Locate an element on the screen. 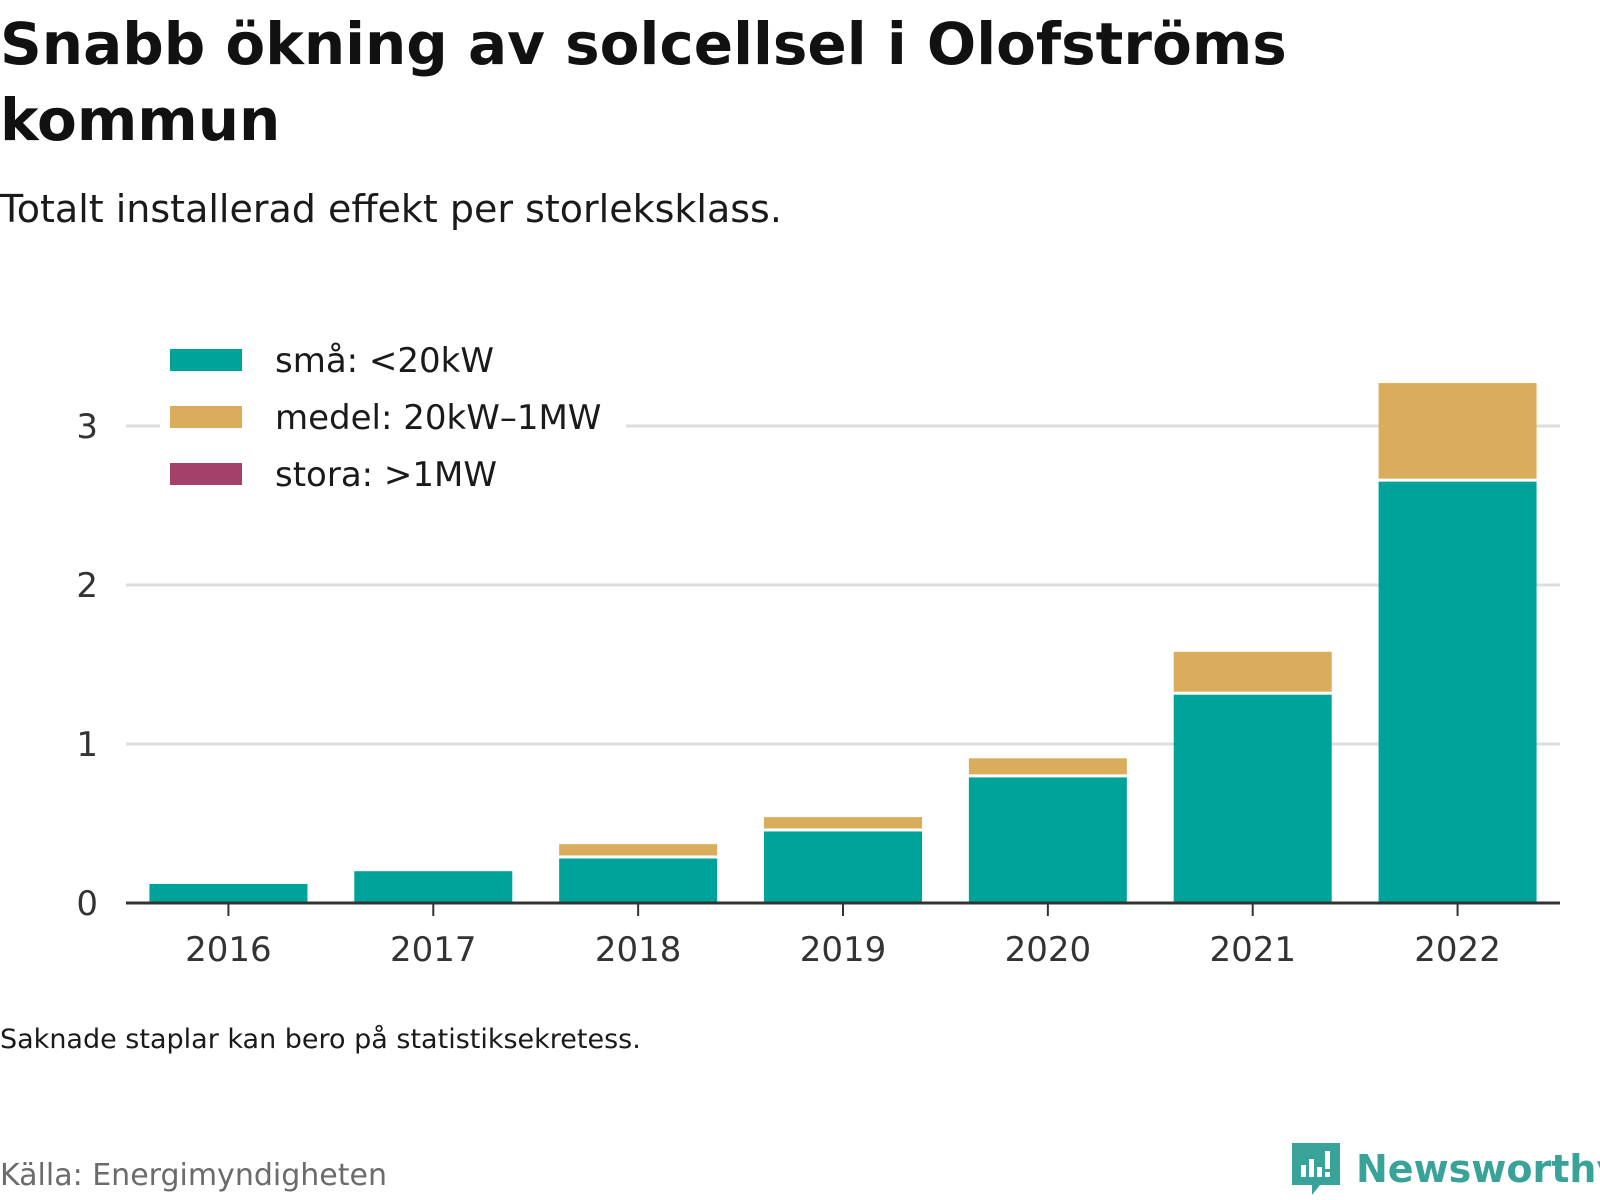 Image resolution: width=1600 pixels, height=1200 pixels. brand-name: Newsworthy is located at coordinates (1478, 1169).